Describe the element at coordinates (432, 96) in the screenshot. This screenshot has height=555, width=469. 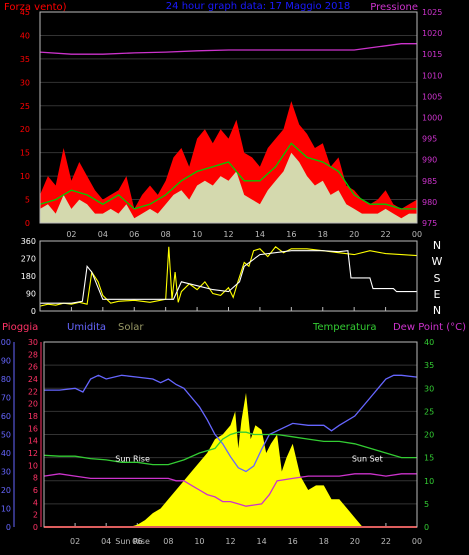
I see `pressure-tick-label: 1005` at that location.